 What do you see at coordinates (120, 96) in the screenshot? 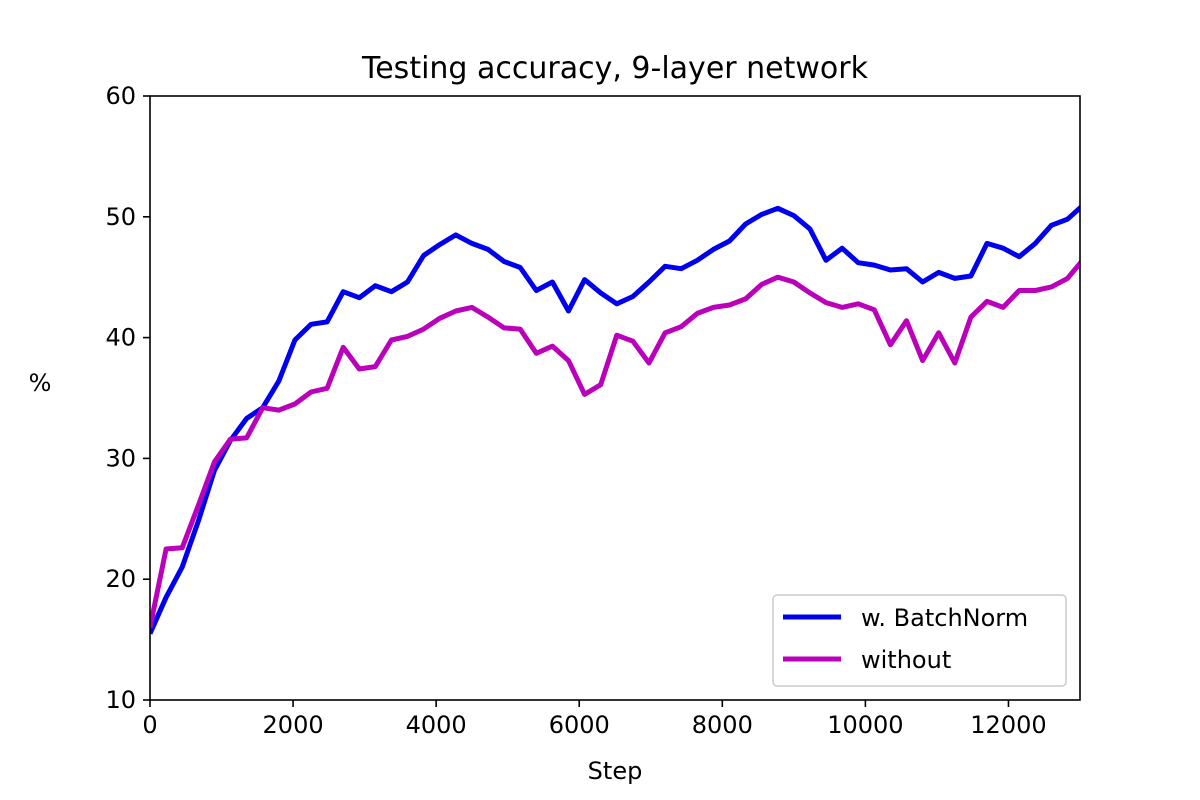
I see `y-tick-label: 60` at bounding box center [120, 96].